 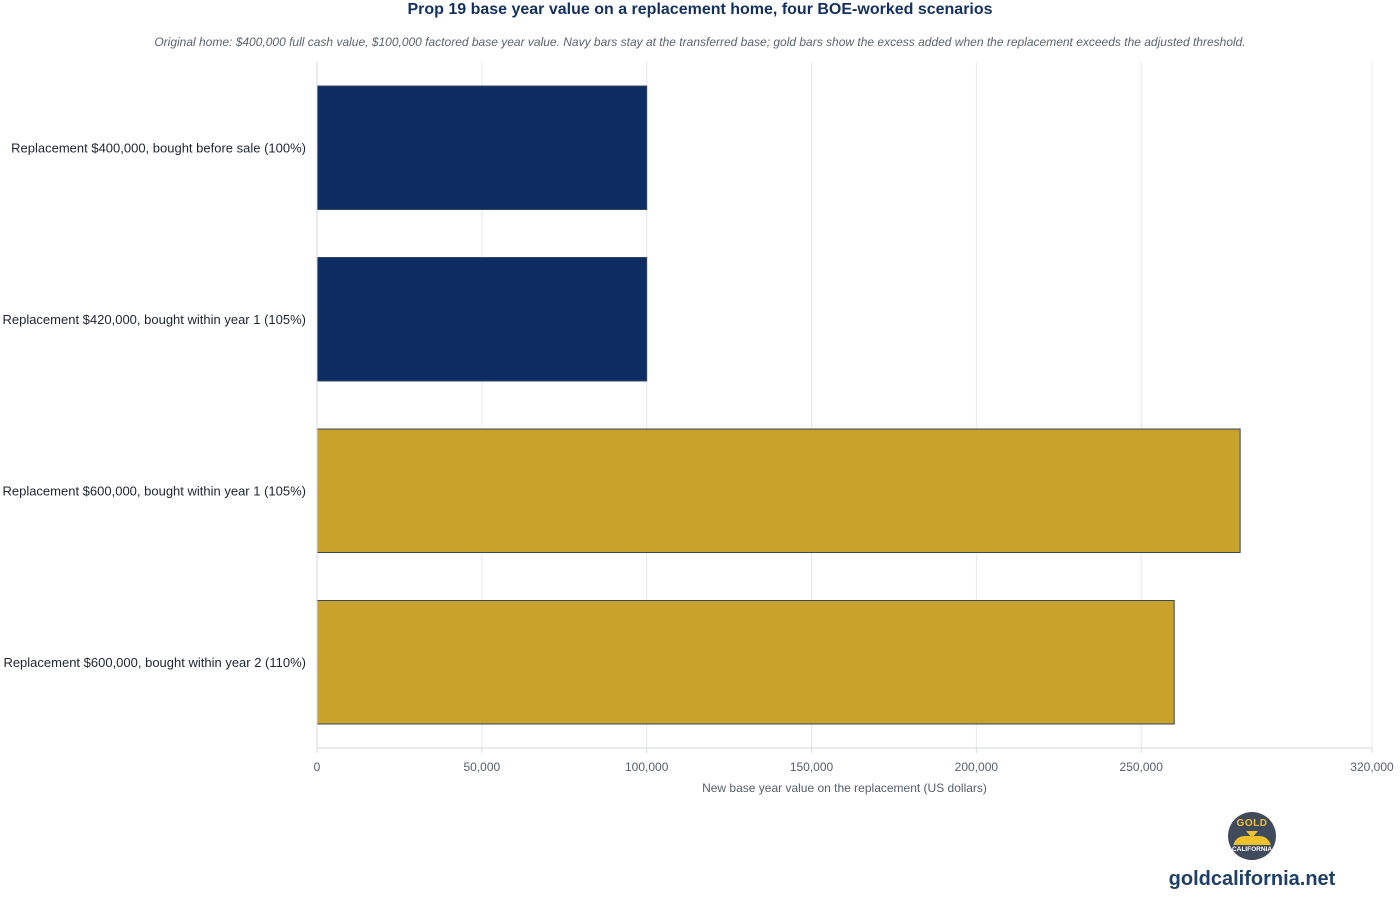 I want to click on x-tick-label: 150,000, so click(x=812, y=767).